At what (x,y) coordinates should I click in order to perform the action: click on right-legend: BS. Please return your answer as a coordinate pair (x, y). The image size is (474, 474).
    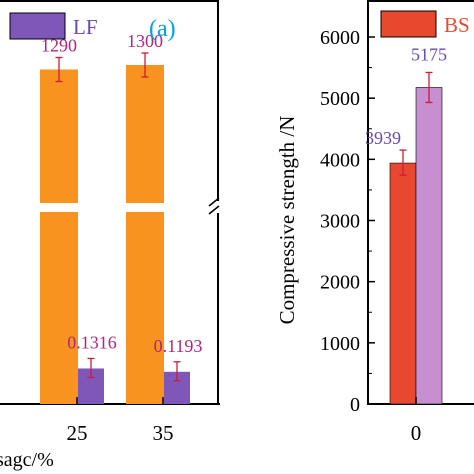
    Looking at the image, I should click on (425, 24).